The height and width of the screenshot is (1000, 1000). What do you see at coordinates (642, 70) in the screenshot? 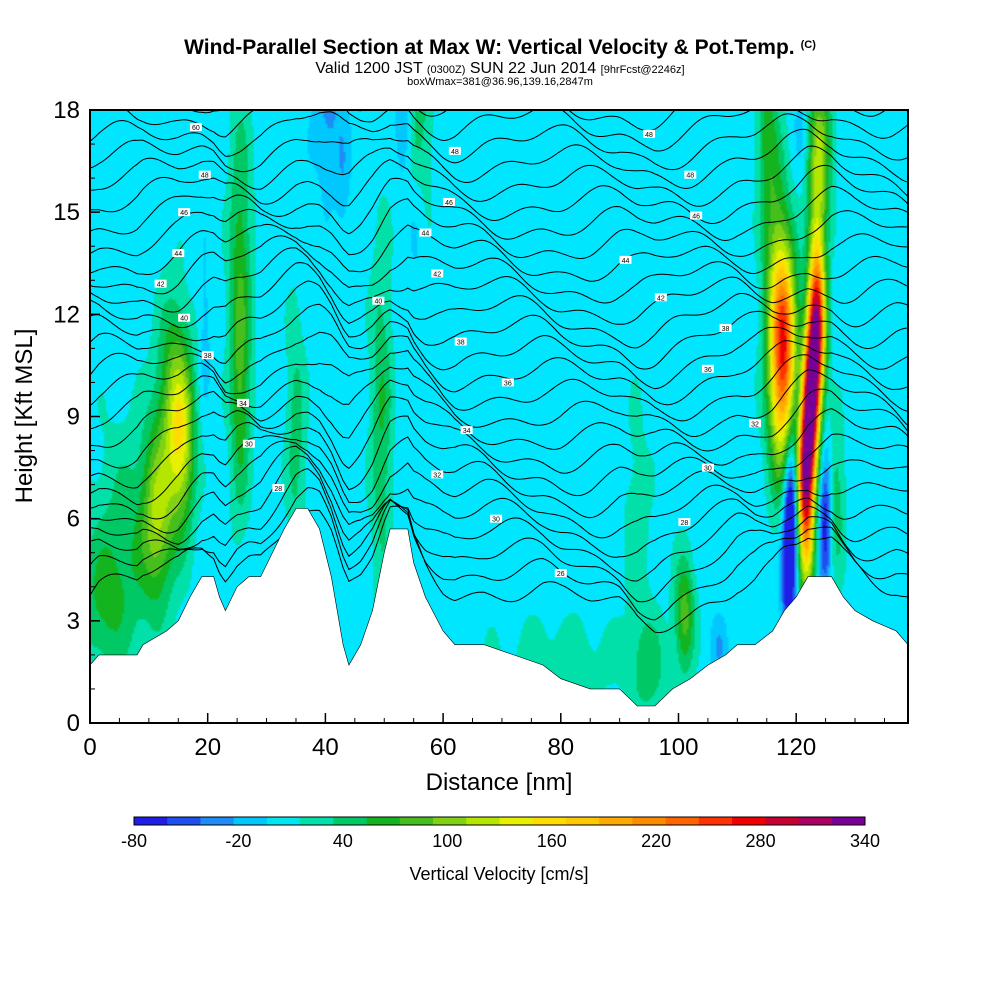
I see `forecast-info: [9hrFcst@2246z]` at bounding box center [642, 70].